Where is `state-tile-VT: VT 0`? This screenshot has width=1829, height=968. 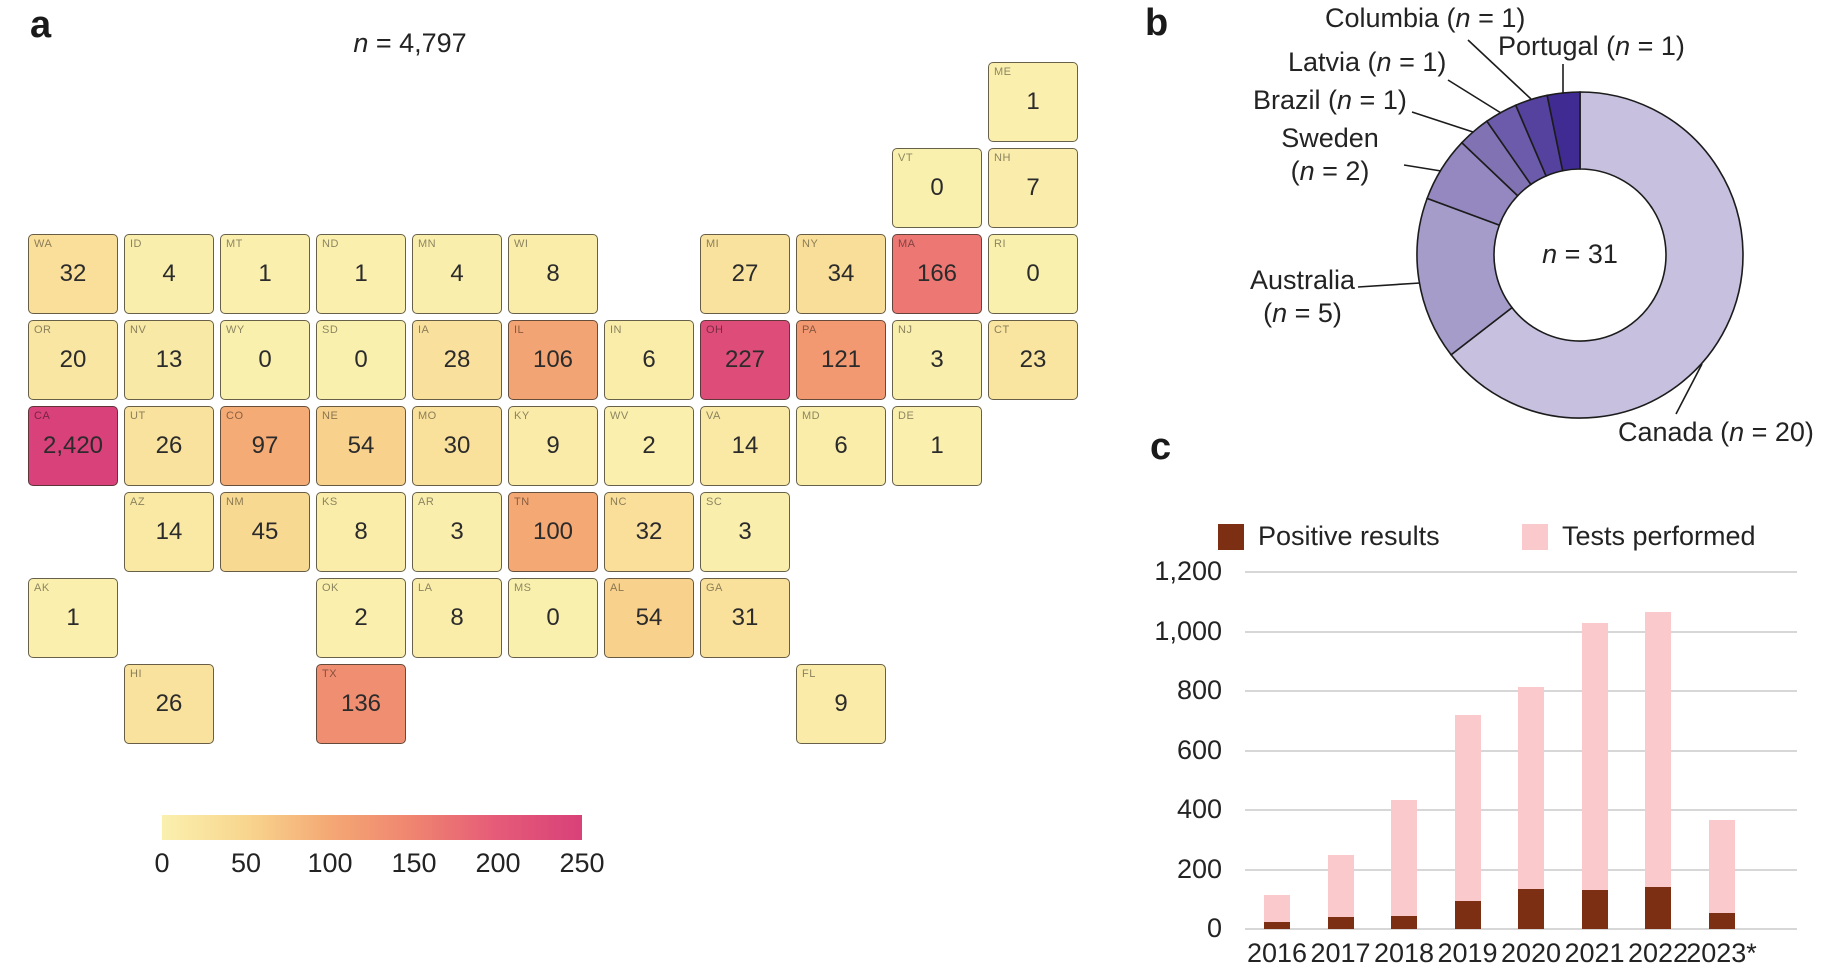 state-tile-VT: VT 0 is located at coordinates (937, 188).